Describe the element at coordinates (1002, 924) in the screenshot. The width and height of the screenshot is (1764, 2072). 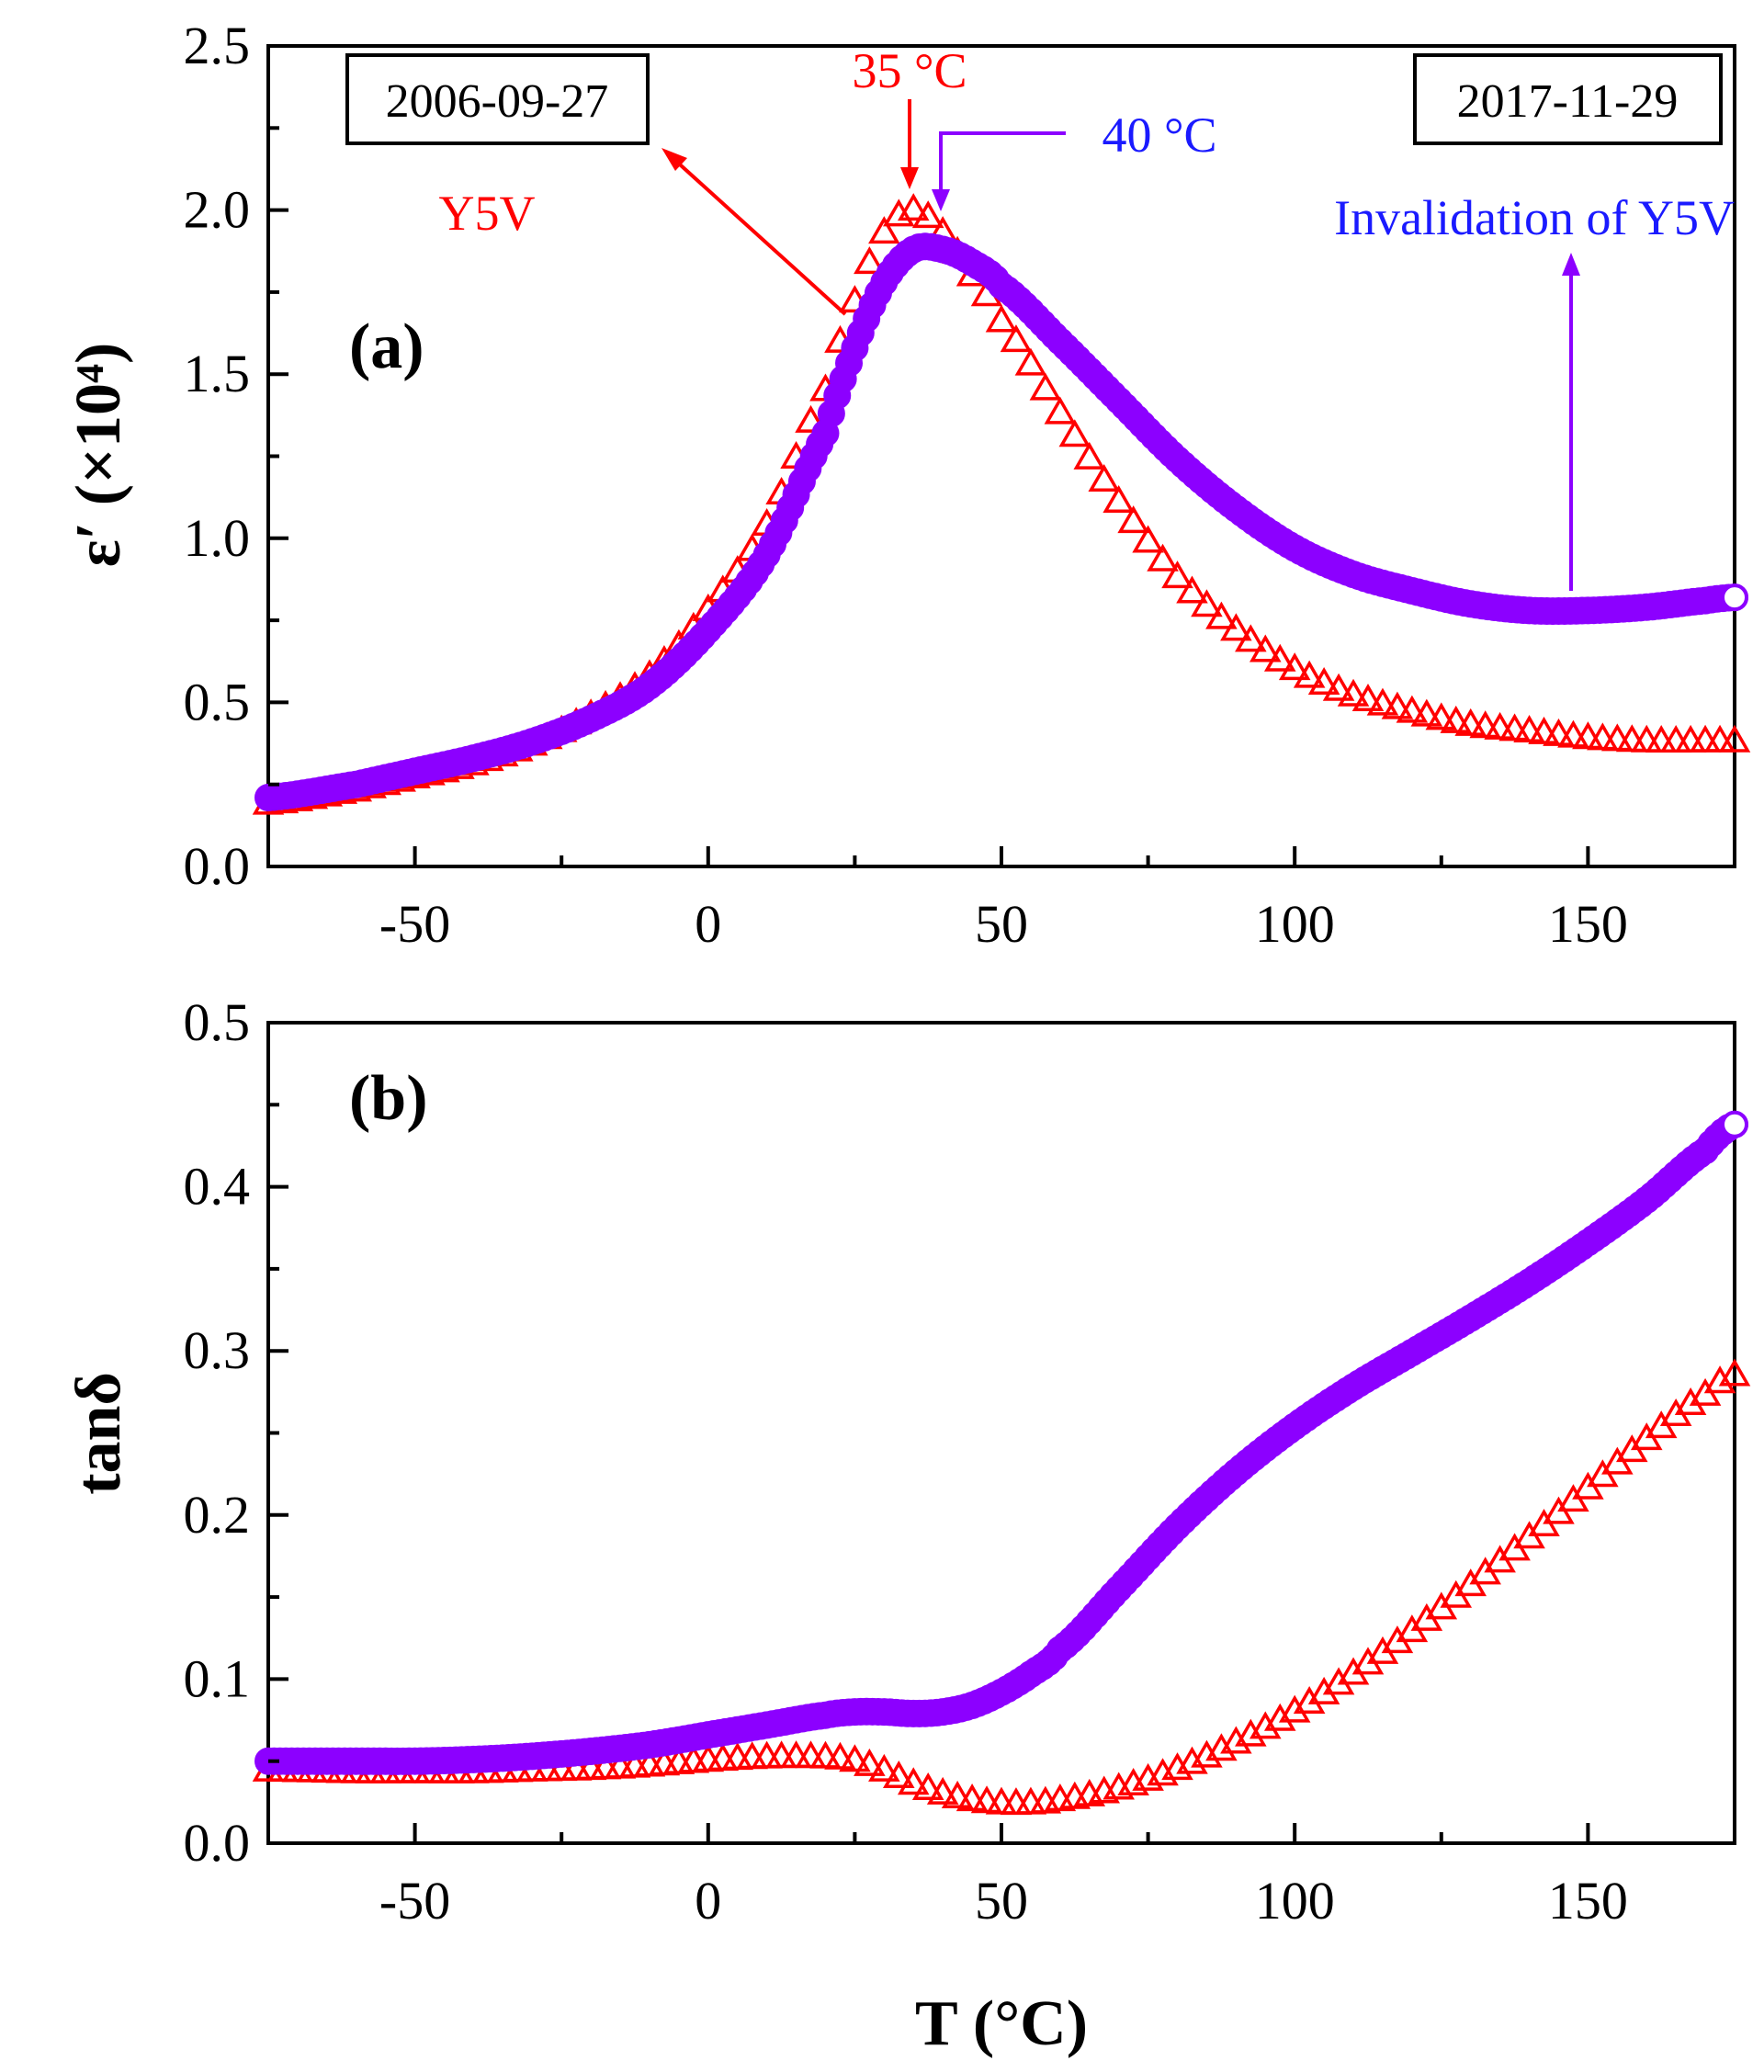
I see `x-tick-label: 50` at that location.